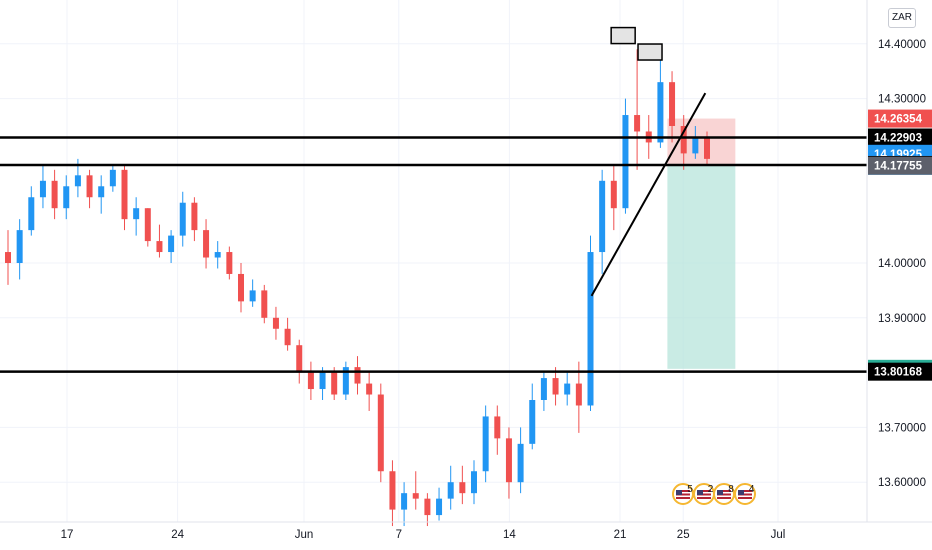  I want to click on currency-badge: ZAR, so click(902, 18).